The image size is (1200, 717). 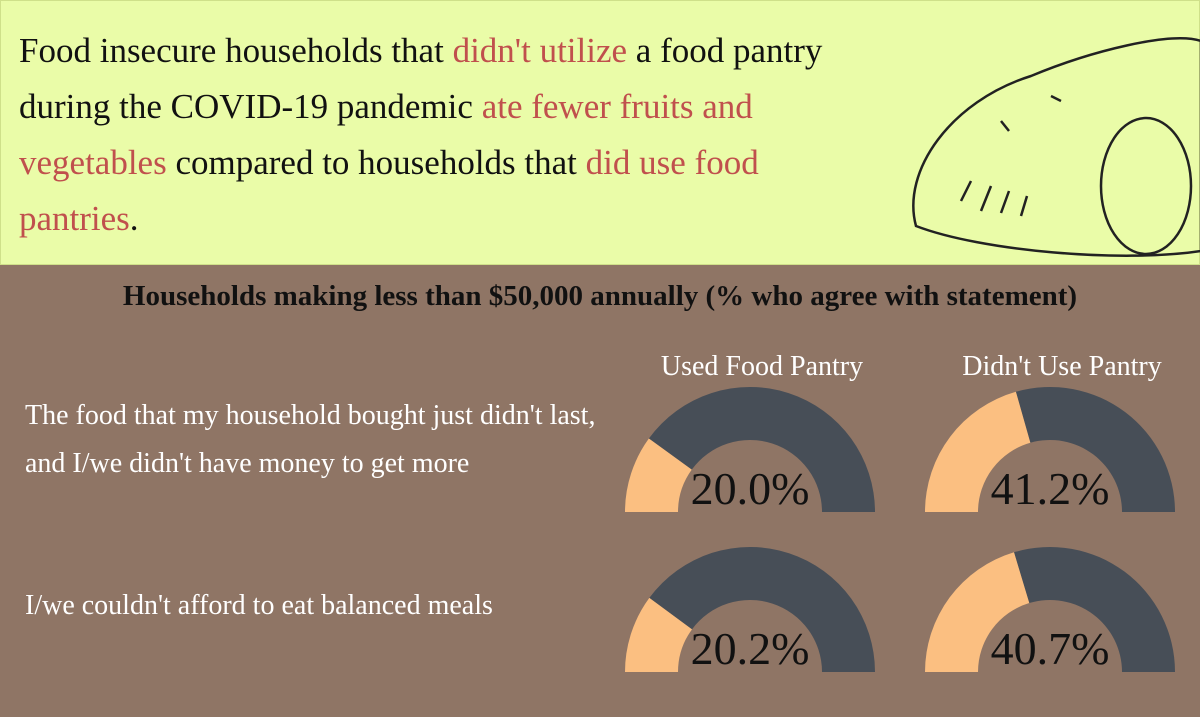 What do you see at coordinates (540, 50) in the screenshot?
I see `headline-segment: didn't utilize` at bounding box center [540, 50].